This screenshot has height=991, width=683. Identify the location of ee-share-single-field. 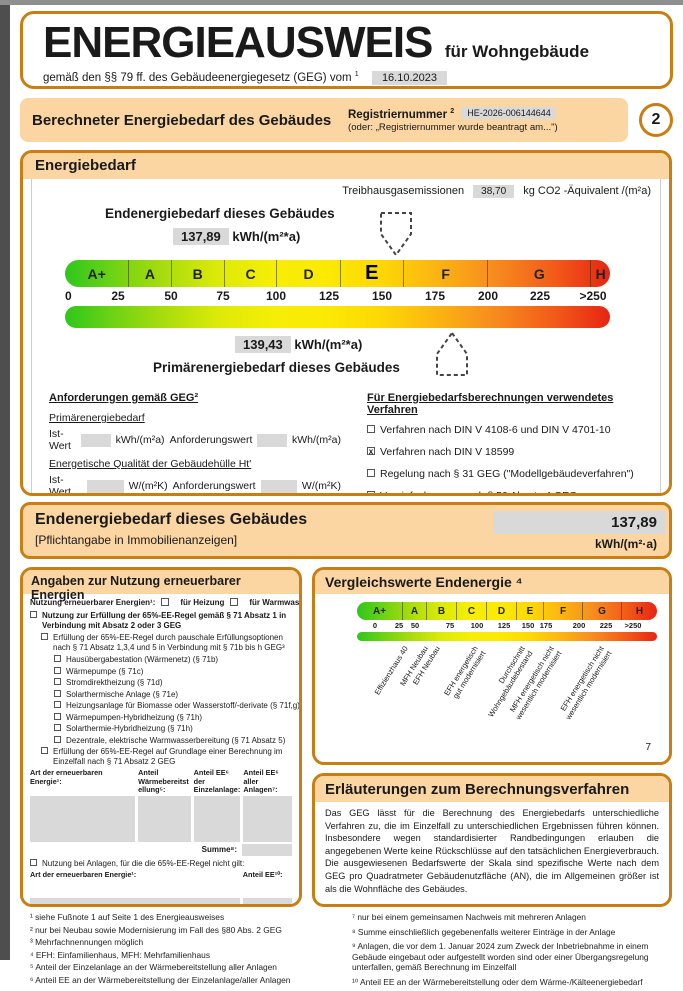
(217, 819).